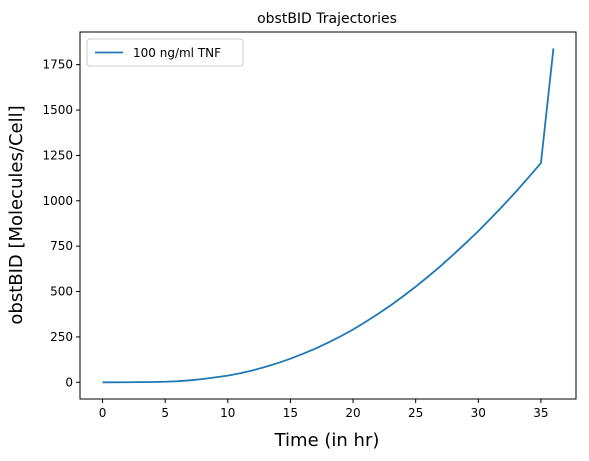 The image size is (589, 461). I want to click on y-tick-label: 0, so click(69, 382).